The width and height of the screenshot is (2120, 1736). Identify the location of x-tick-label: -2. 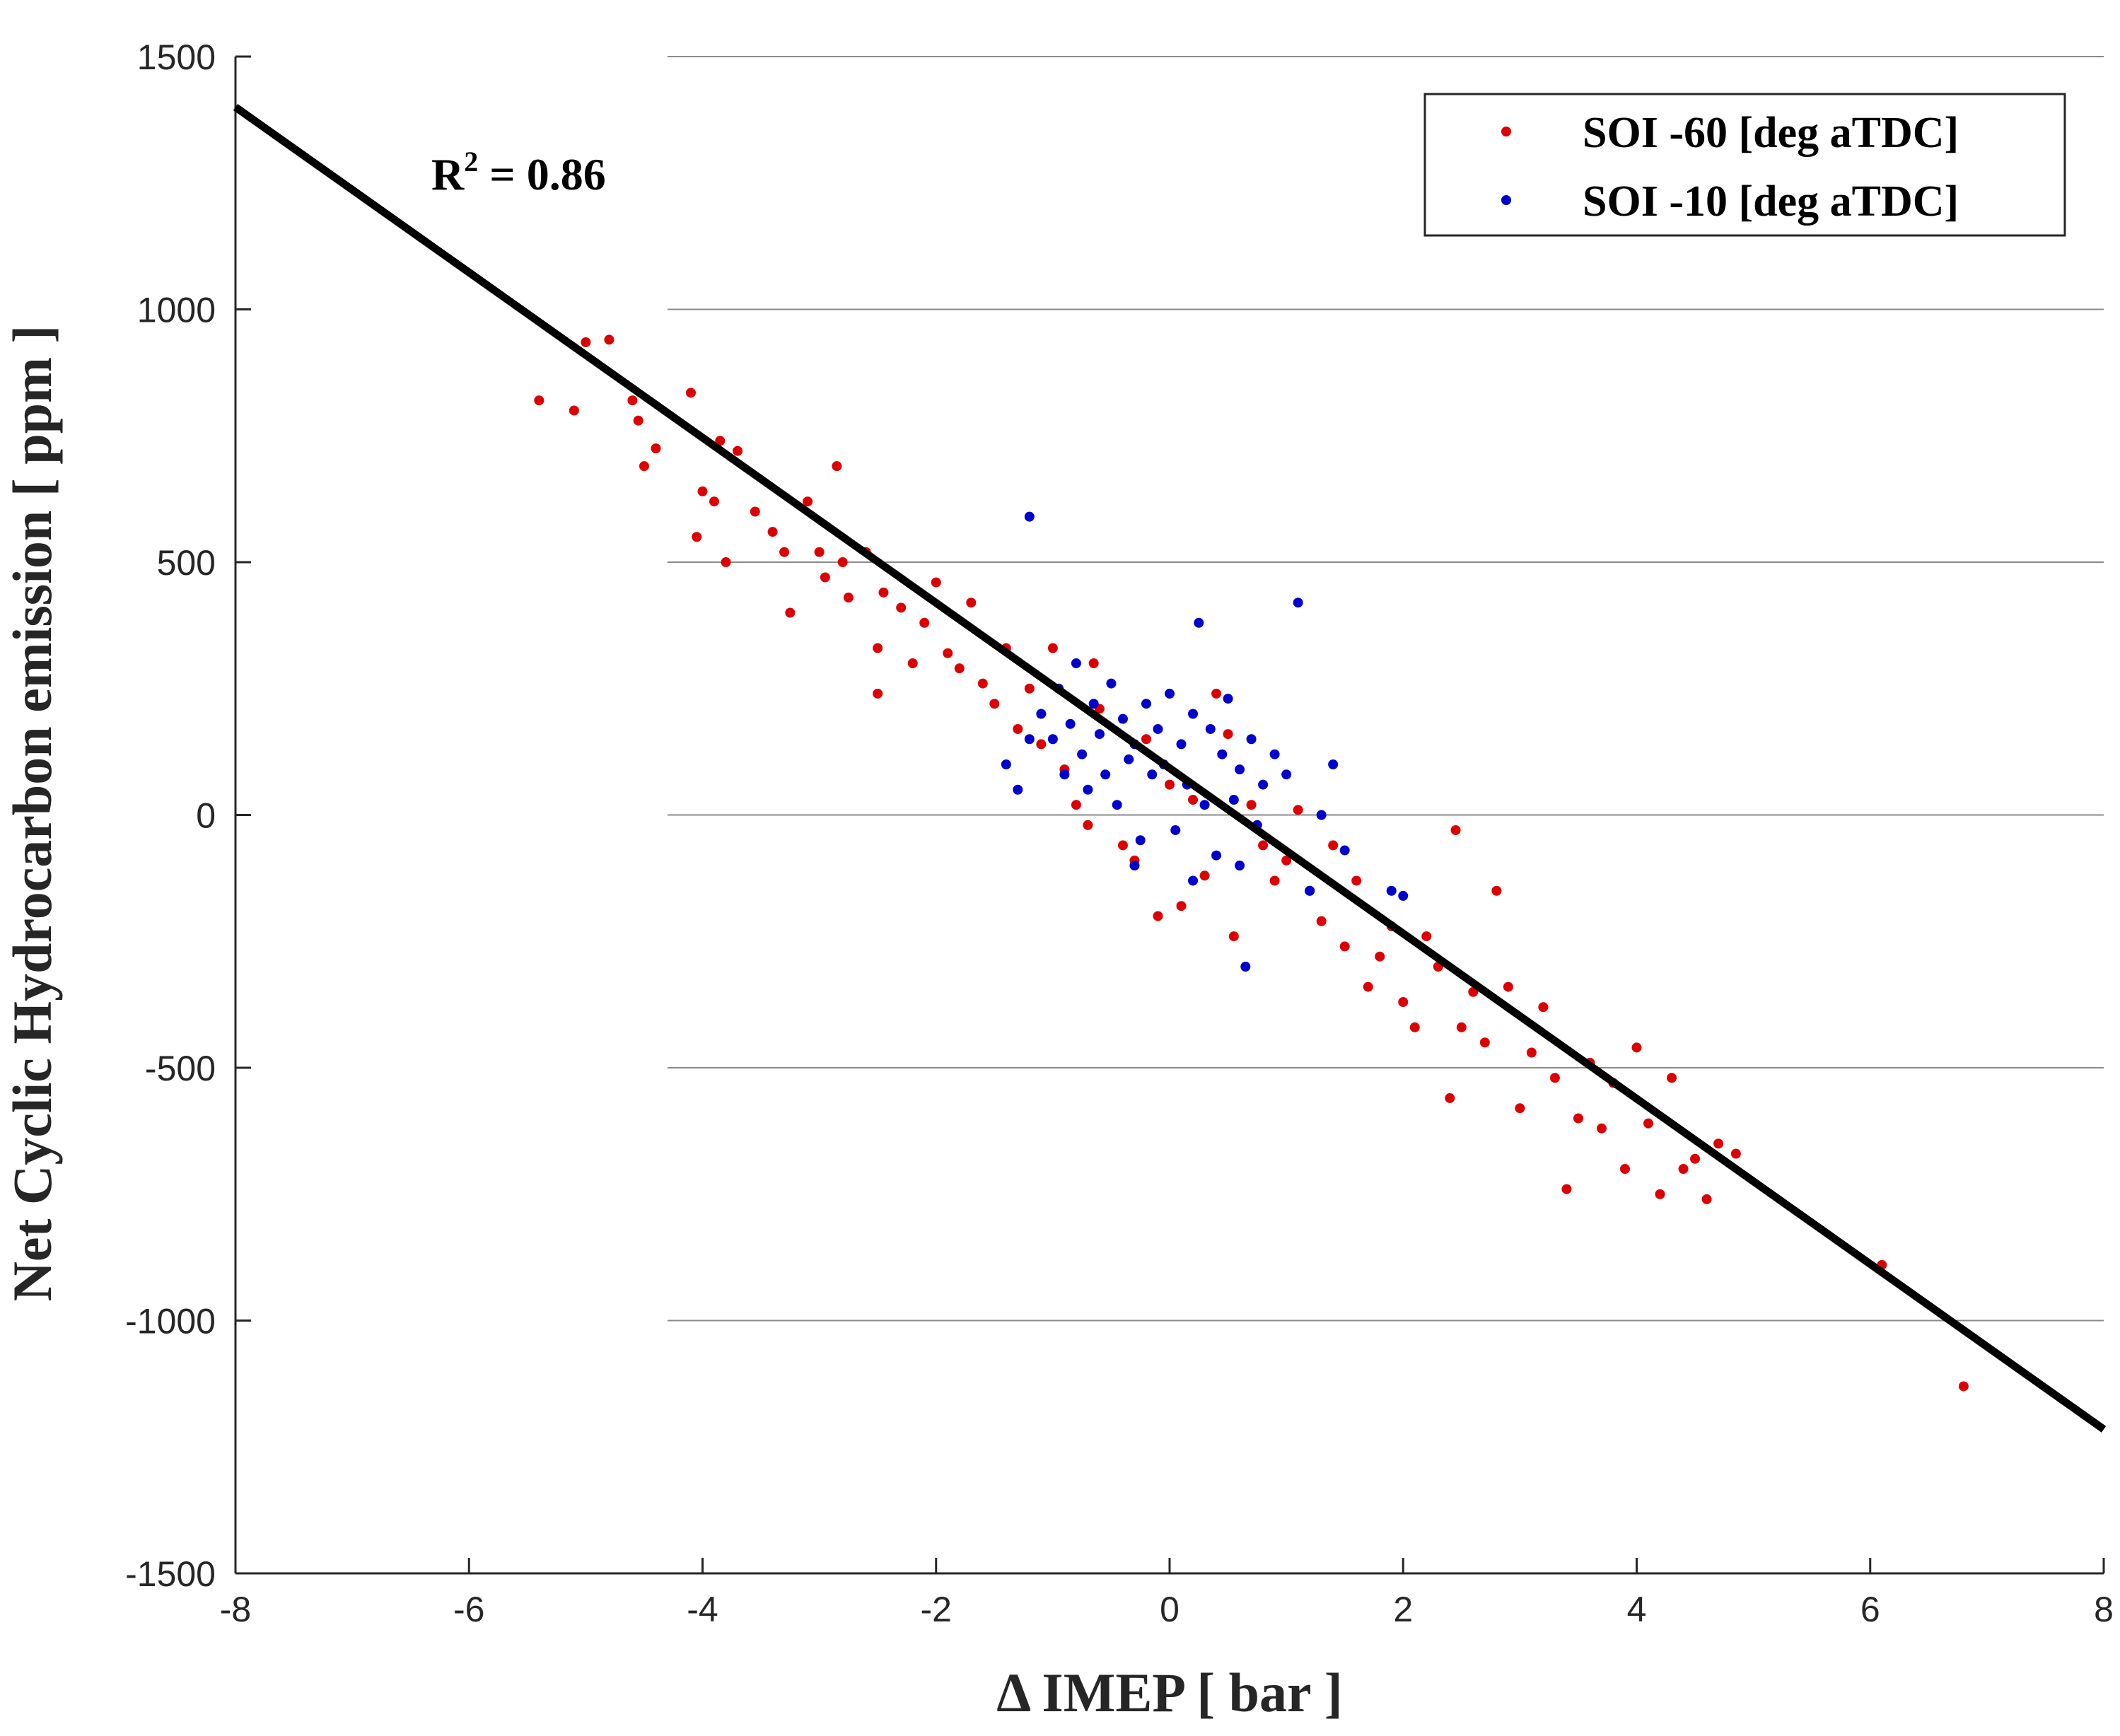
(936, 1609).